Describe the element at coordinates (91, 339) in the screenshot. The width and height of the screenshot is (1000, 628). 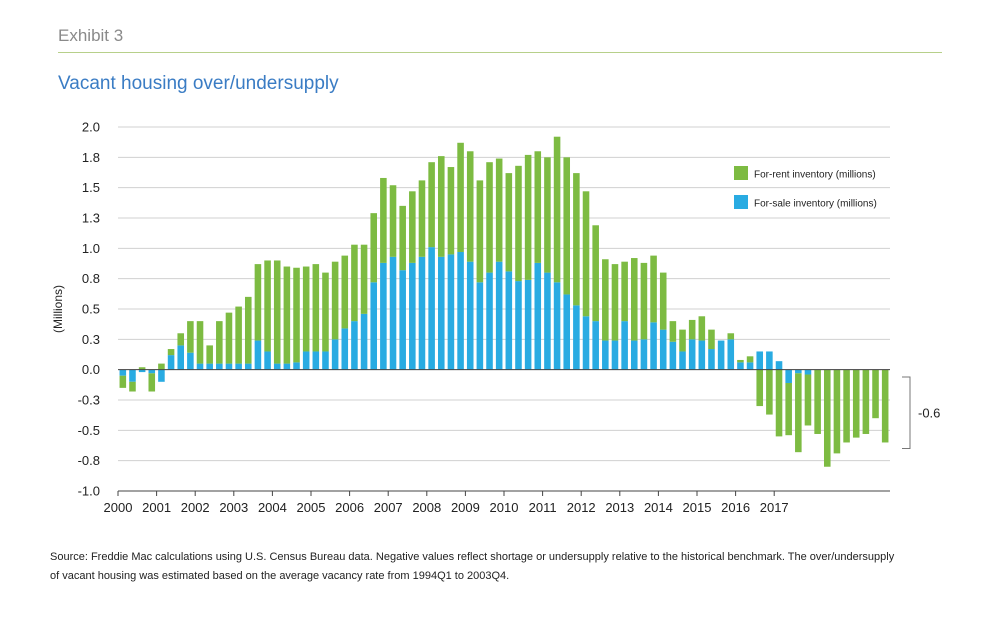
I see `y-tick-label: 0.3` at that location.